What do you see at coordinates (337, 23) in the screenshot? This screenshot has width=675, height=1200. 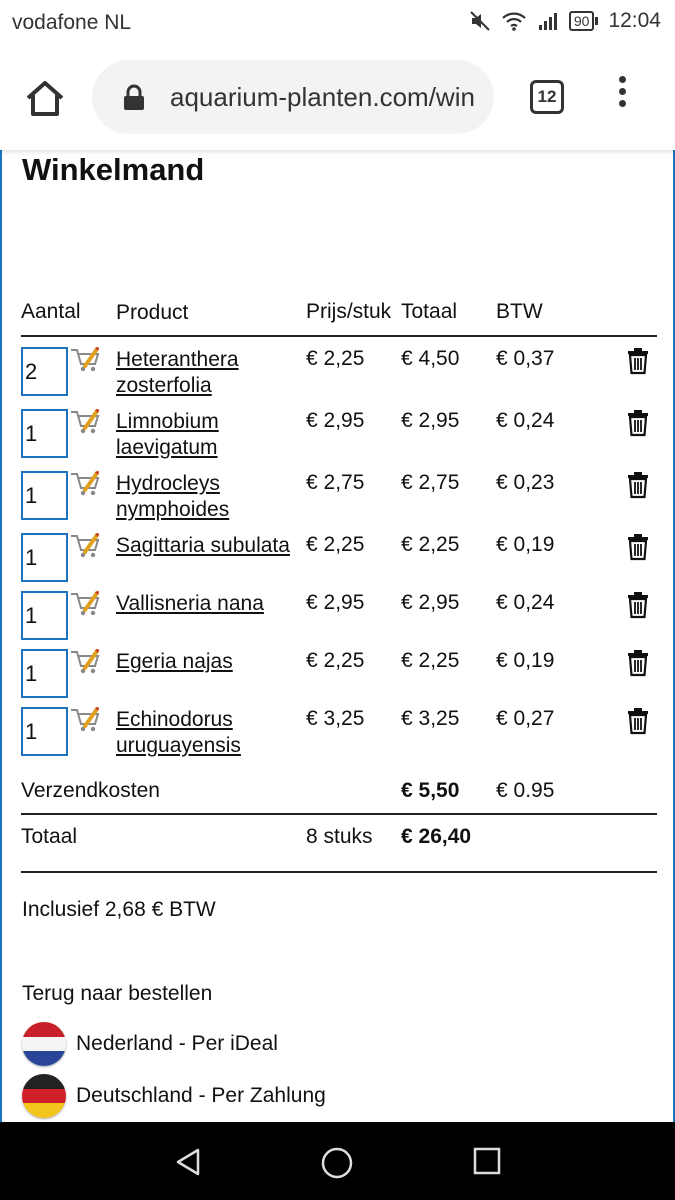 I see `status-bar: vodafone NL 90 12:04` at bounding box center [337, 23].